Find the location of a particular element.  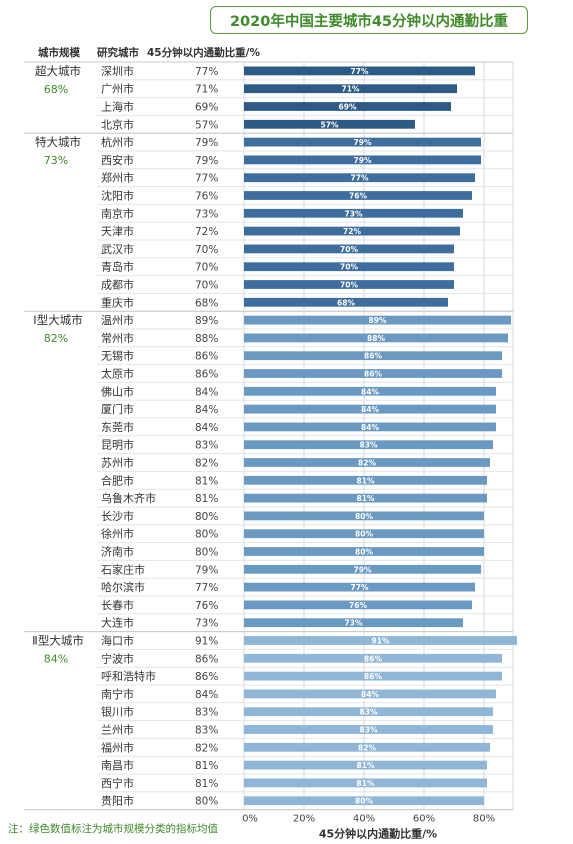

city-label: 天津市 is located at coordinates (117, 231).